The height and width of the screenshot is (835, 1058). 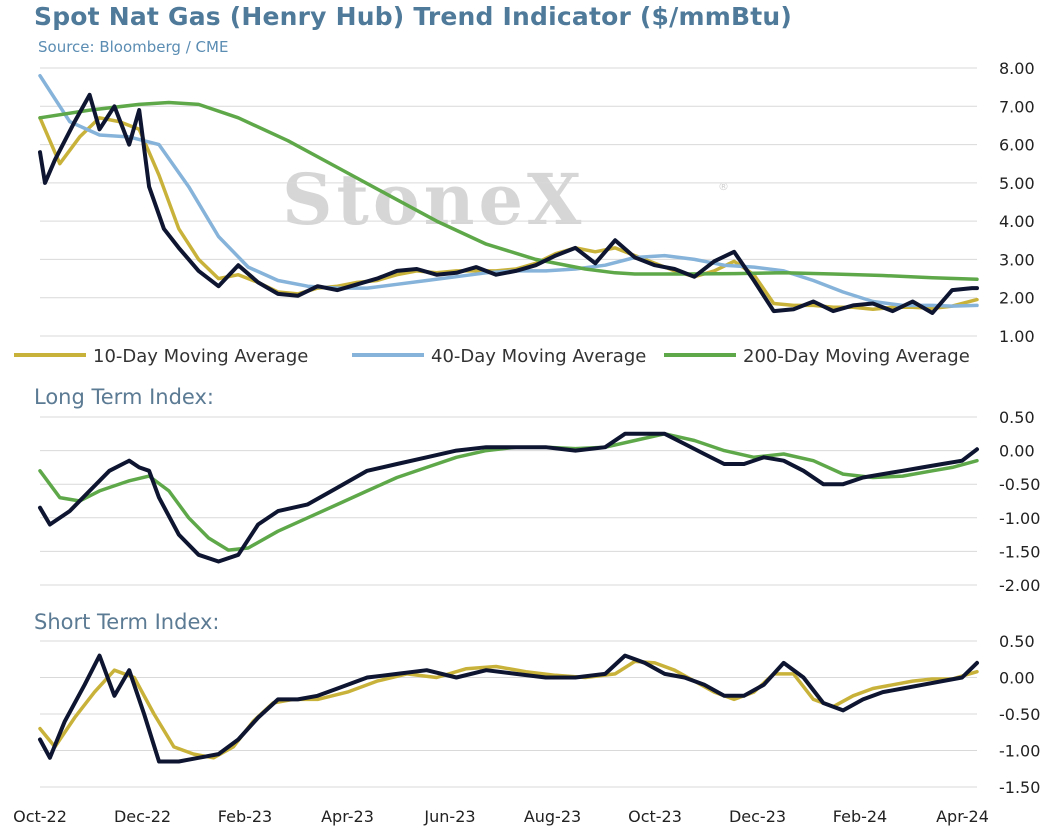 I want to click on x-tick-label: Feb-24, so click(x=860, y=816).